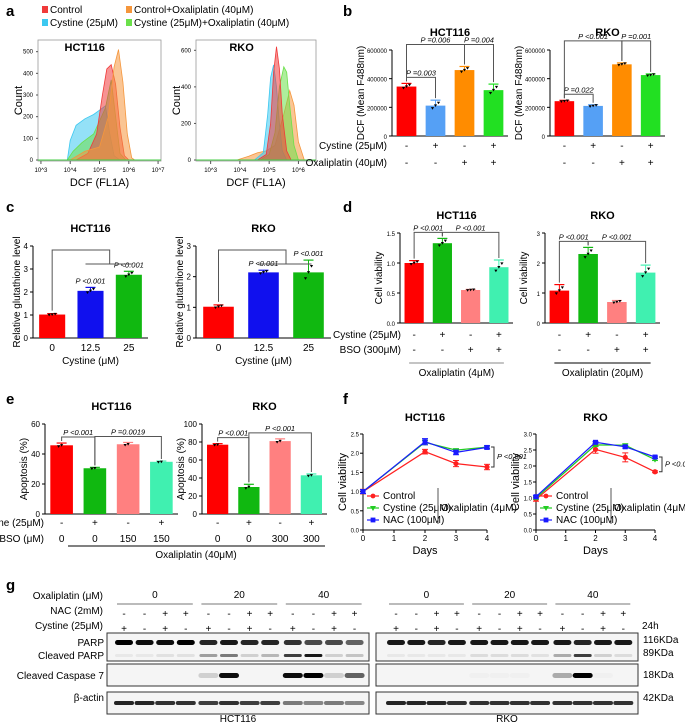 This screenshot has width=685, height=725. Describe the element at coordinates (355, 436) in the screenshot. I see `y-tick-label: 2.5` at that location.